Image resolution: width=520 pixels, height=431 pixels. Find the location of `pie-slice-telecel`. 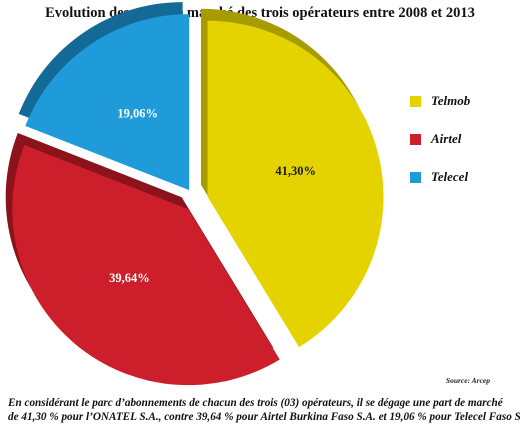

pie-slice-telecel is located at coordinates (107, 102).